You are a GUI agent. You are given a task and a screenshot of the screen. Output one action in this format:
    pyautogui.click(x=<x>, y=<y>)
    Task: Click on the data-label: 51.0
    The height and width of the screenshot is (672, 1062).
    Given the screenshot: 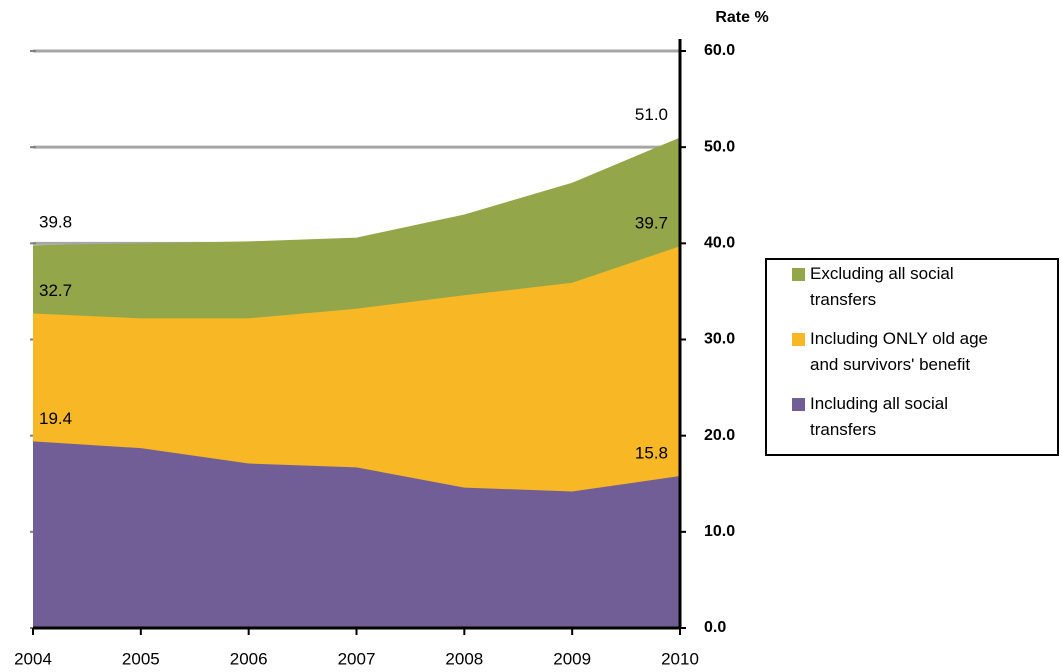 What is the action you would take?
    pyautogui.click(x=651, y=114)
    